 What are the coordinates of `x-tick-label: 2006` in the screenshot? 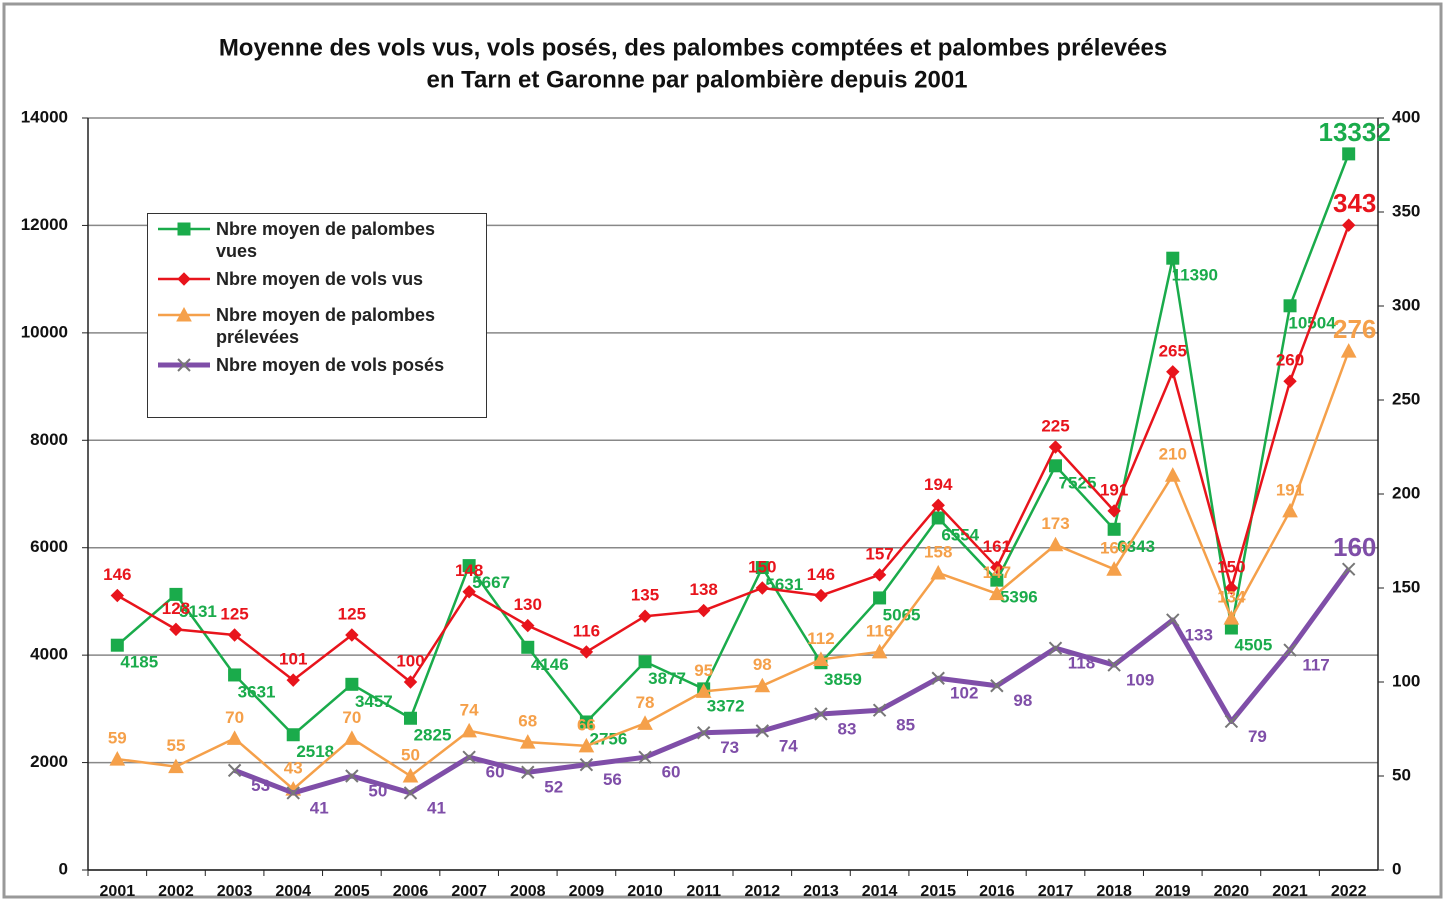 It's located at (411, 891).